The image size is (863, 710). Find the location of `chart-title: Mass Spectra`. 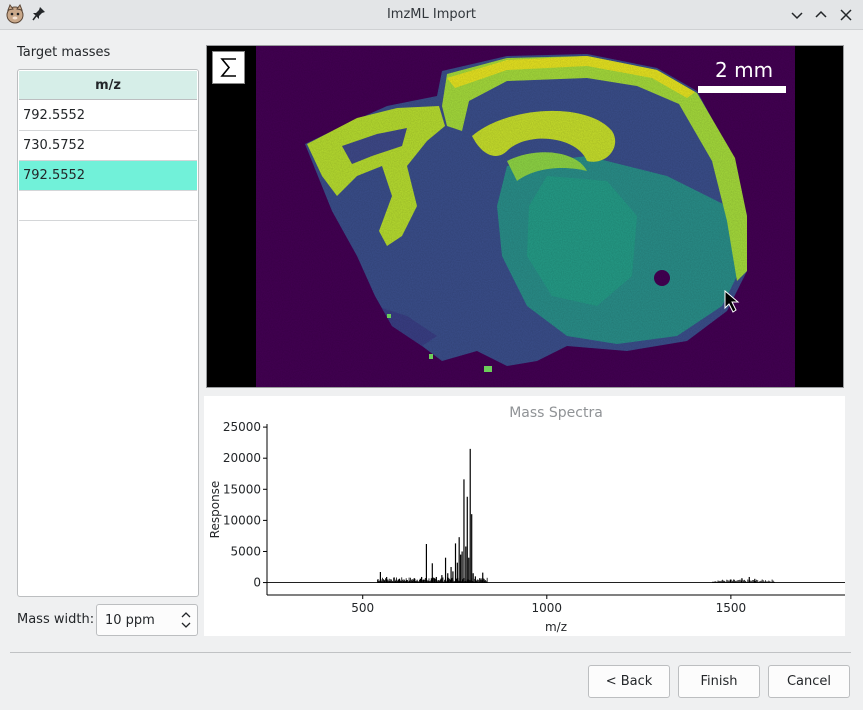

chart-title: Mass Spectra is located at coordinates (556, 413).